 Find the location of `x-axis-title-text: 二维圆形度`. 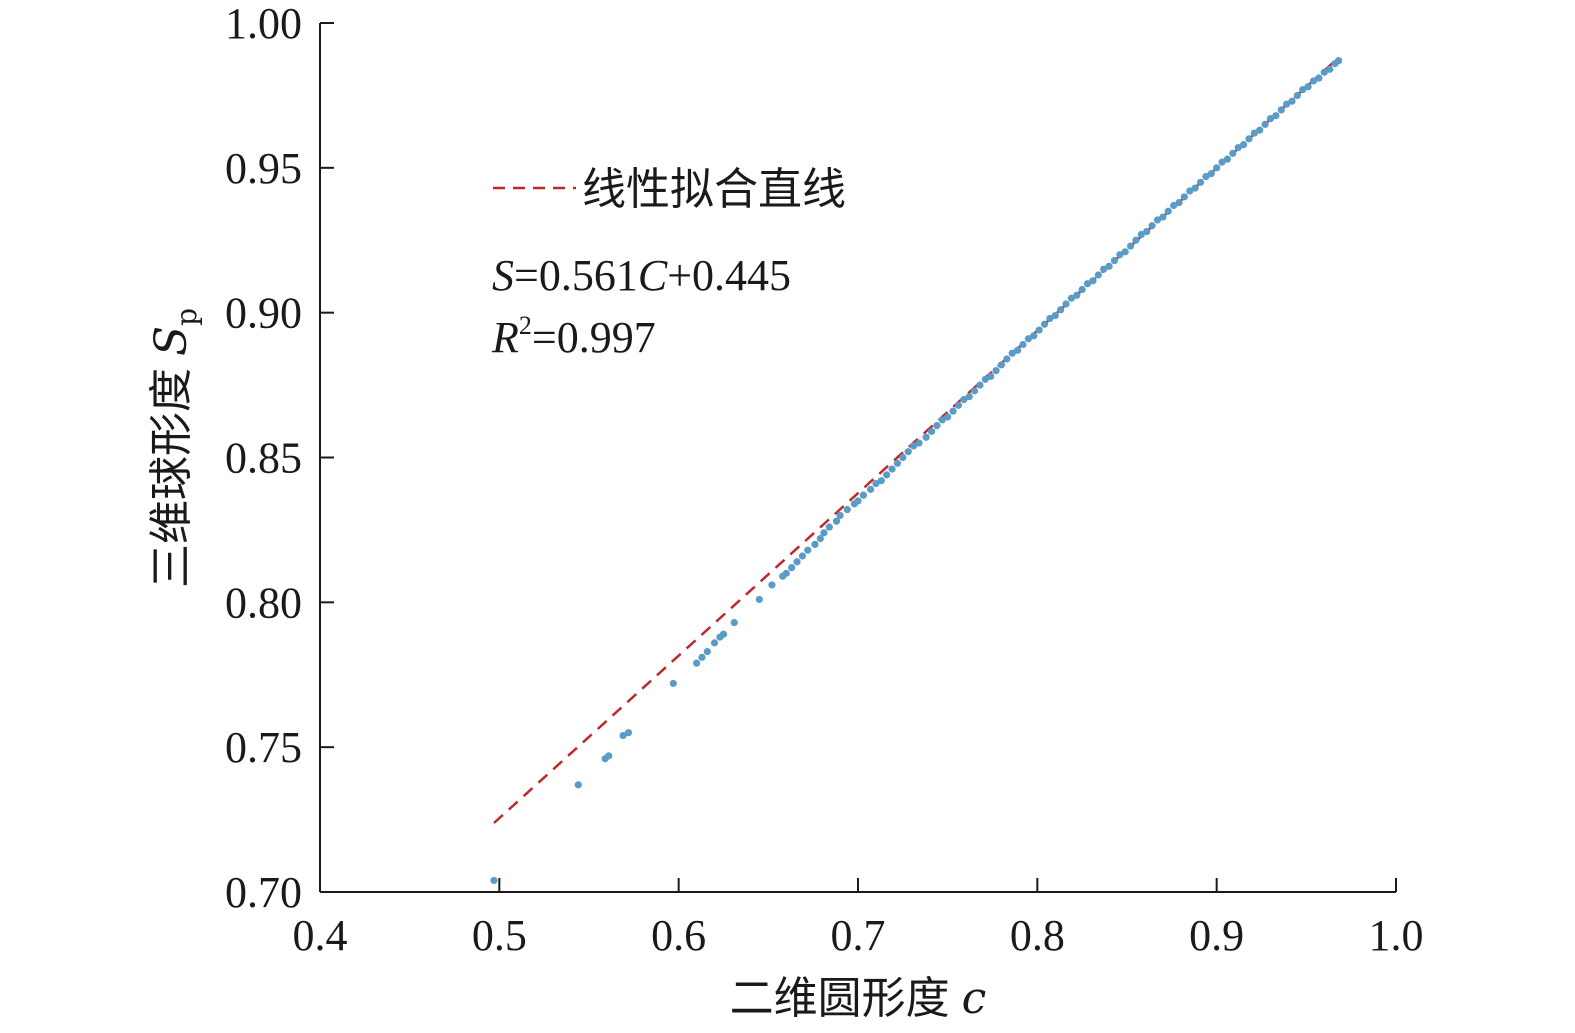

x-axis-title-text: 二维圆形度 is located at coordinates (840, 998).